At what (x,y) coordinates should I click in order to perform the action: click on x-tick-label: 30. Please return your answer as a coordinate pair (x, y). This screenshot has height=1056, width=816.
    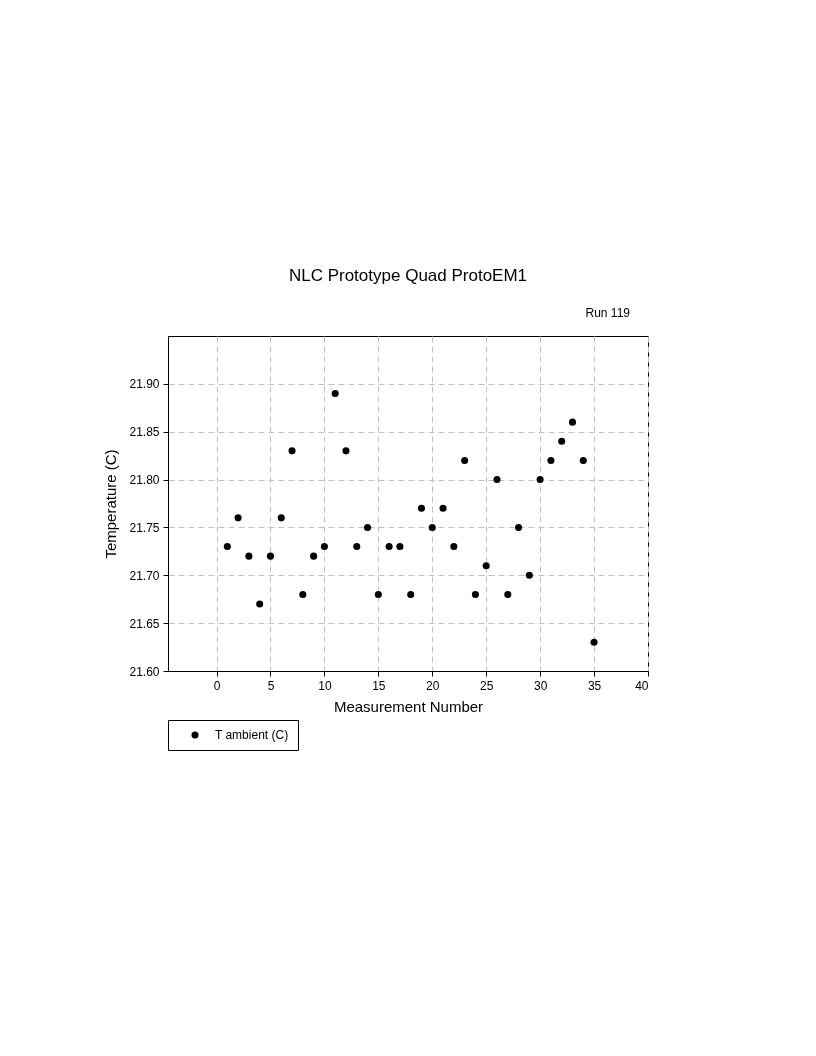
    Looking at the image, I should click on (540, 685).